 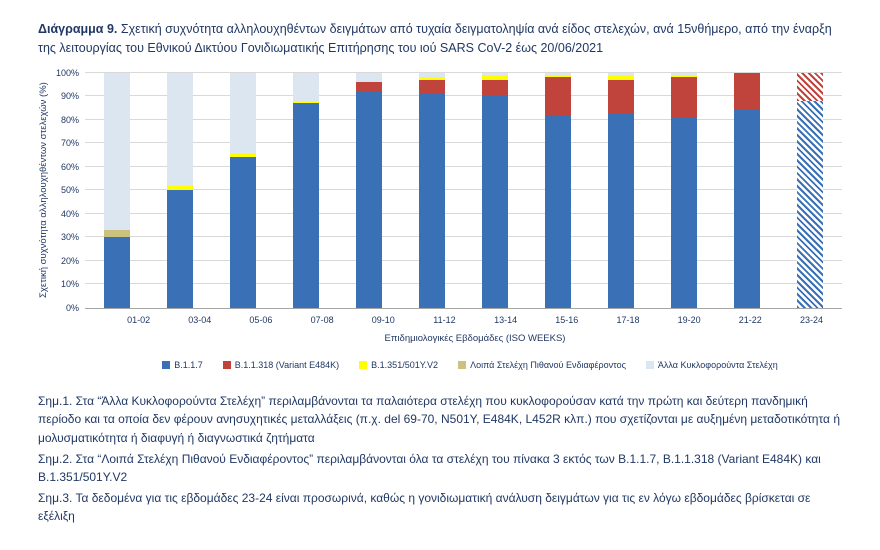 I want to click on x-tick-label: 07-08, so click(x=322, y=319).